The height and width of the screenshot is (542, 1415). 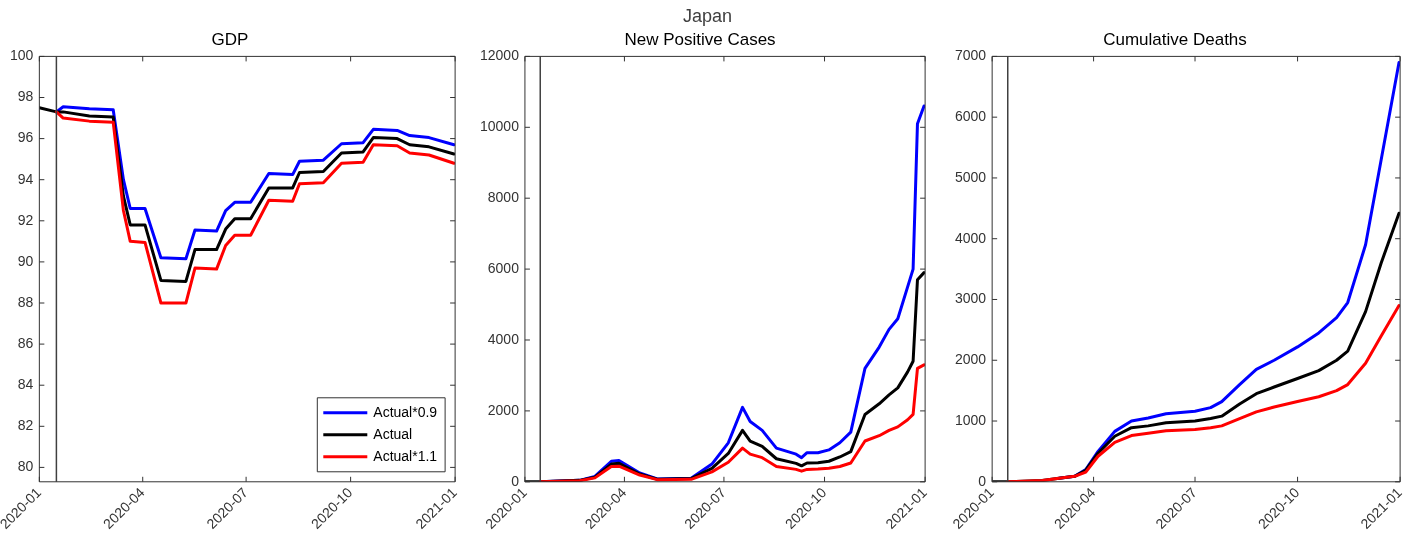 I want to click on y-tick-label: 96, so click(x=25, y=137).